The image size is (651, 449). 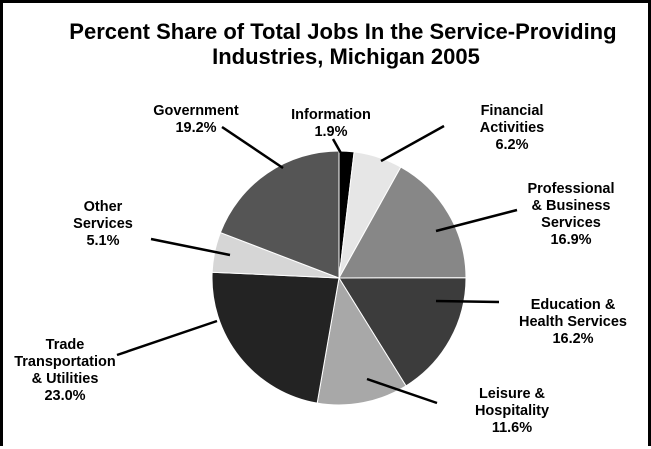 What do you see at coordinates (402, 391) in the screenshot?
I see `leader-line-leisure-hospitality` at bounding box center [402, 391].